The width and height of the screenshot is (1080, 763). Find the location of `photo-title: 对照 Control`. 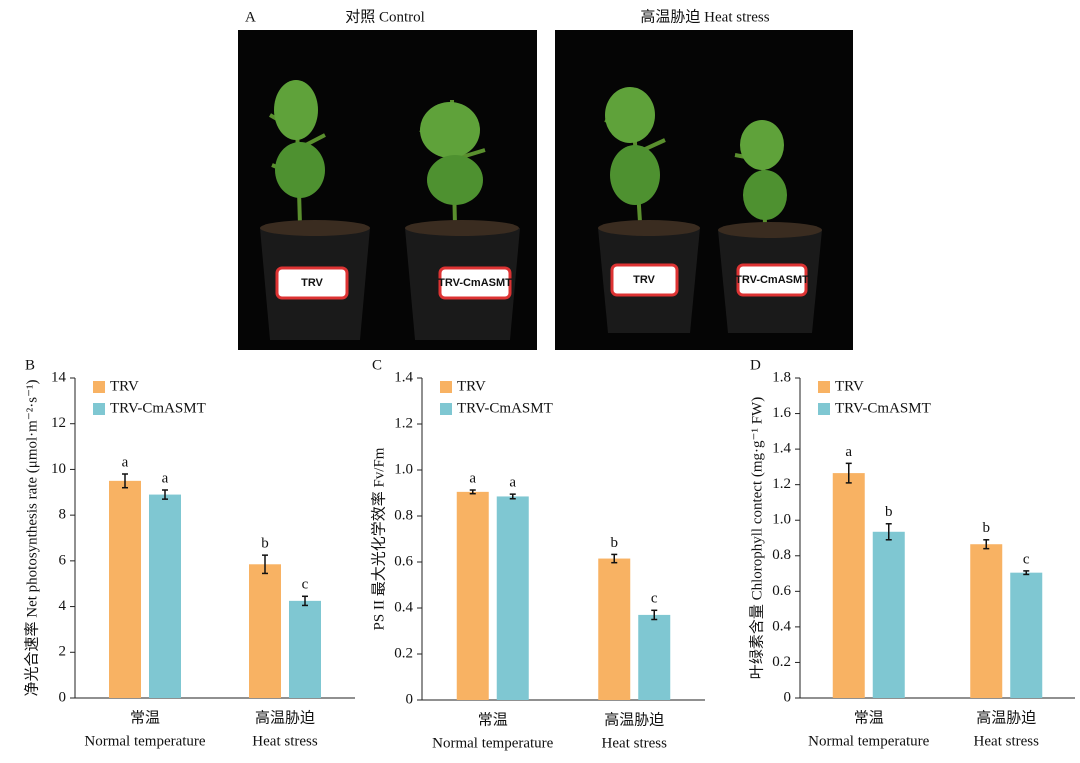

photo-title: 对照 Control is located at coordinates (385, 16).